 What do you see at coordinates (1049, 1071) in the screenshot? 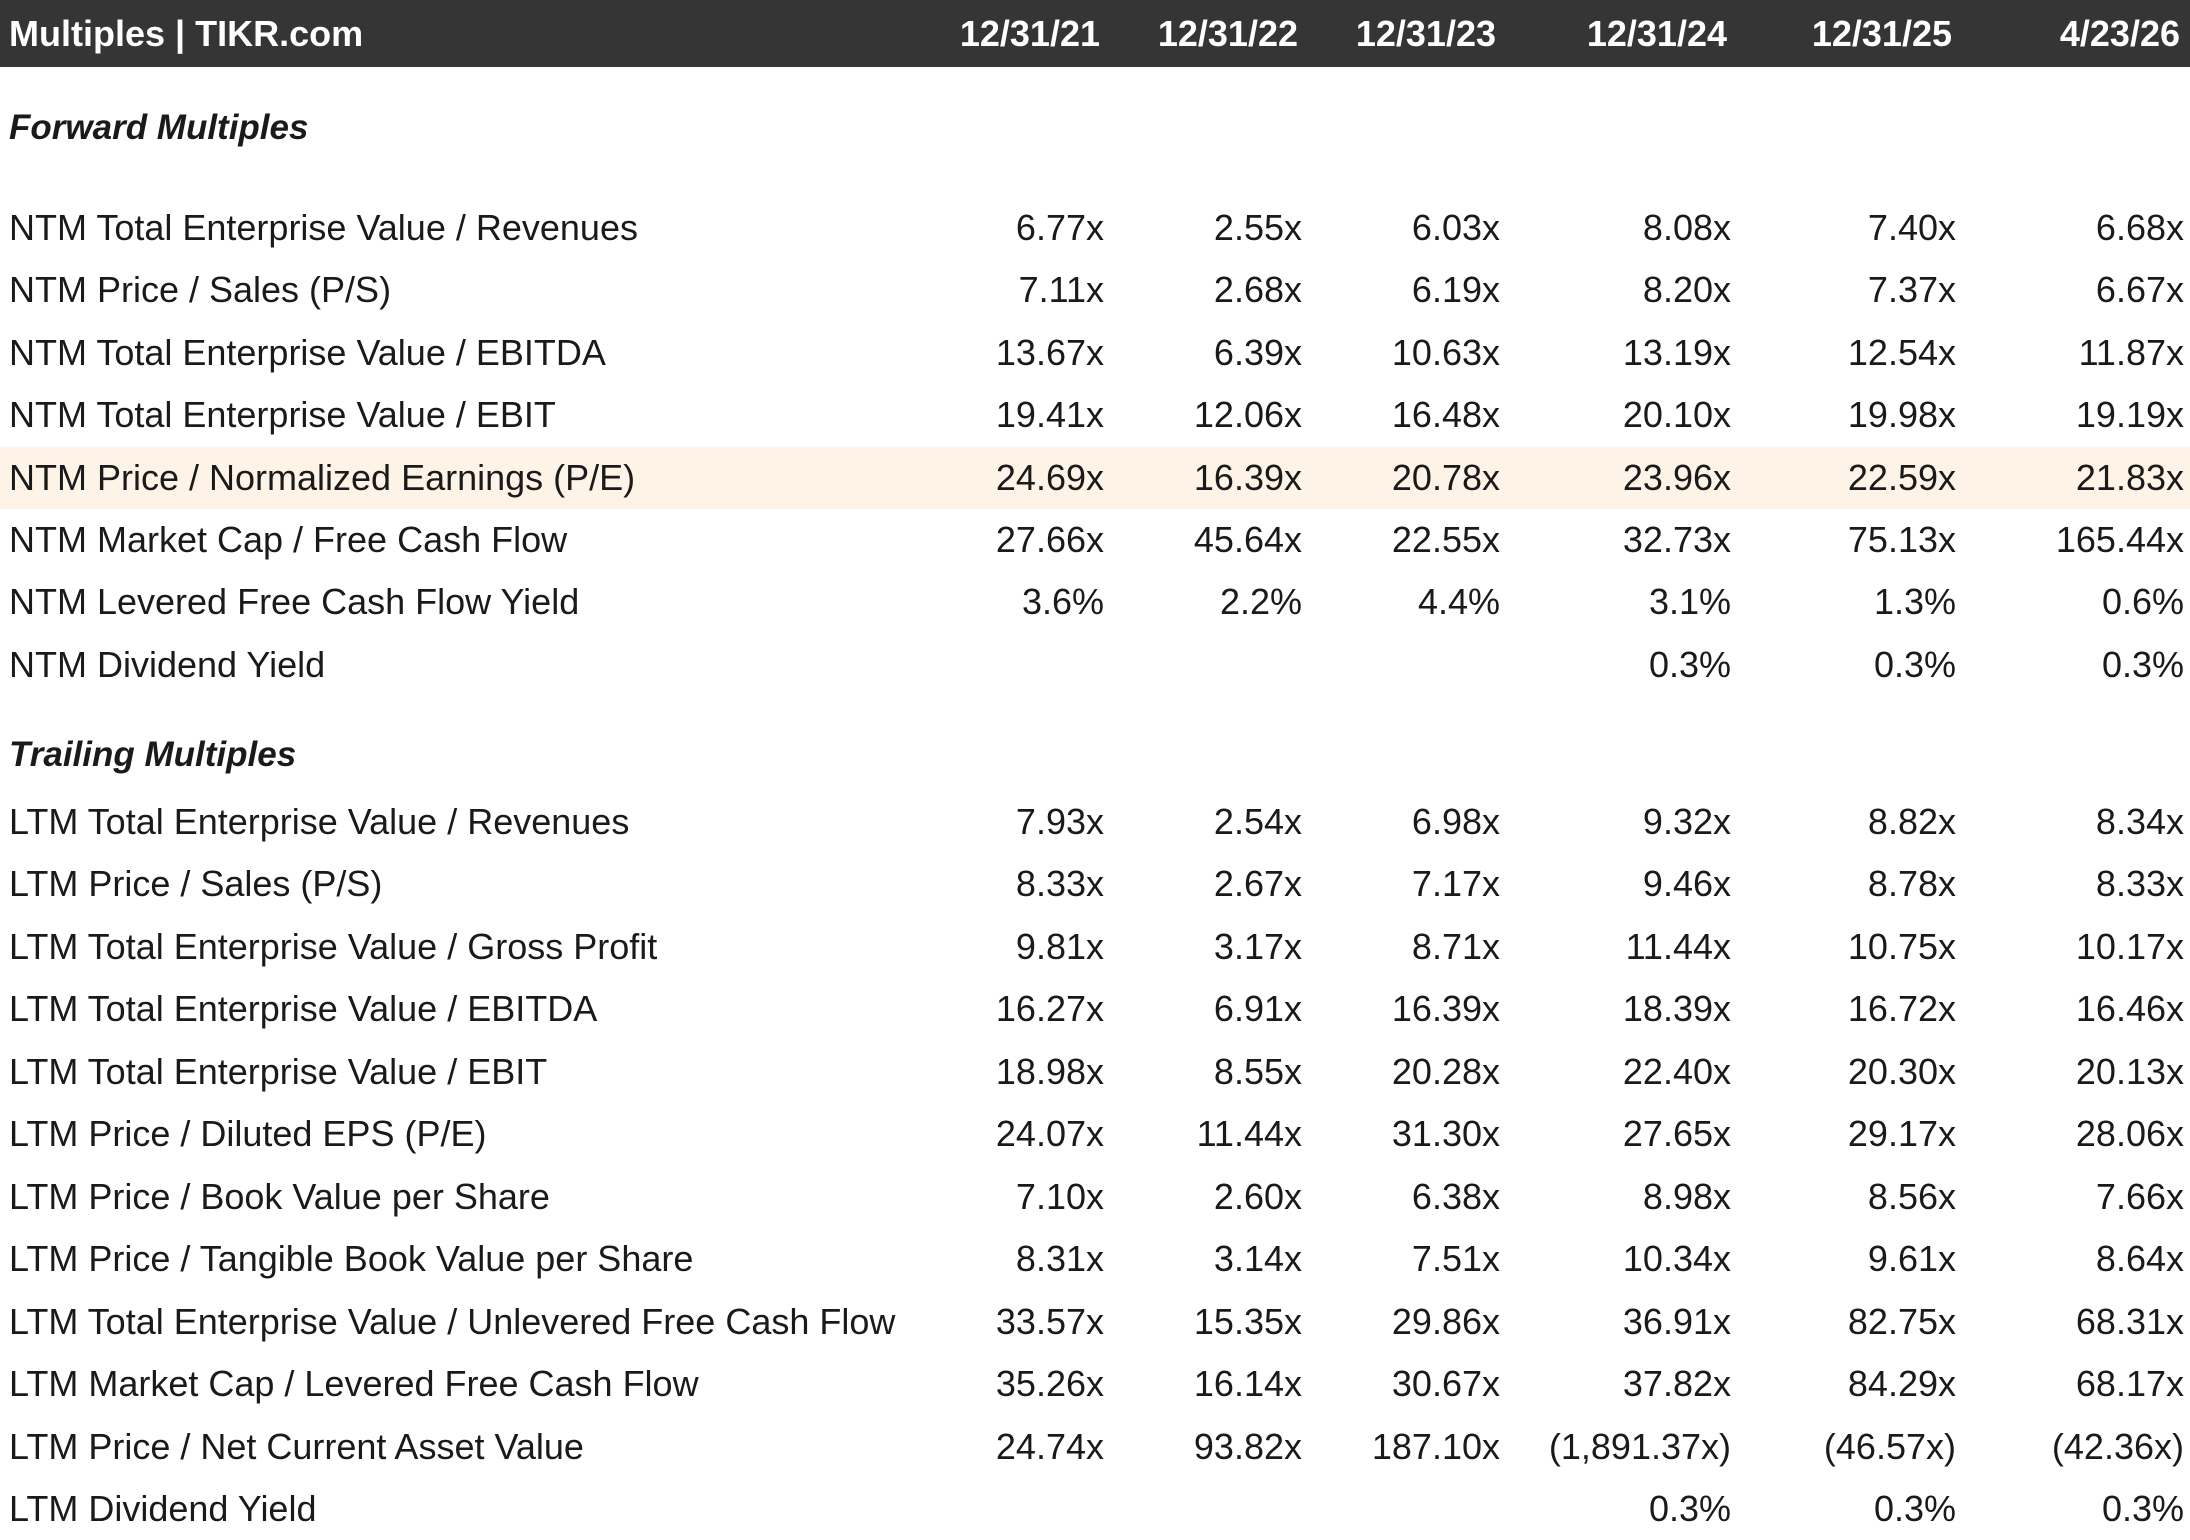
I see `row-value: 18.98x` at bounding box center [1049, 1071].